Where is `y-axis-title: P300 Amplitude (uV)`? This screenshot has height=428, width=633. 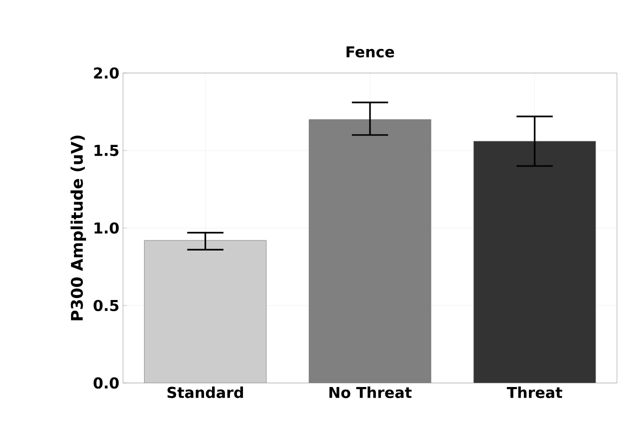 y-axis-title: P300 Amplitude (uV) is located at coordinates (78, 228).